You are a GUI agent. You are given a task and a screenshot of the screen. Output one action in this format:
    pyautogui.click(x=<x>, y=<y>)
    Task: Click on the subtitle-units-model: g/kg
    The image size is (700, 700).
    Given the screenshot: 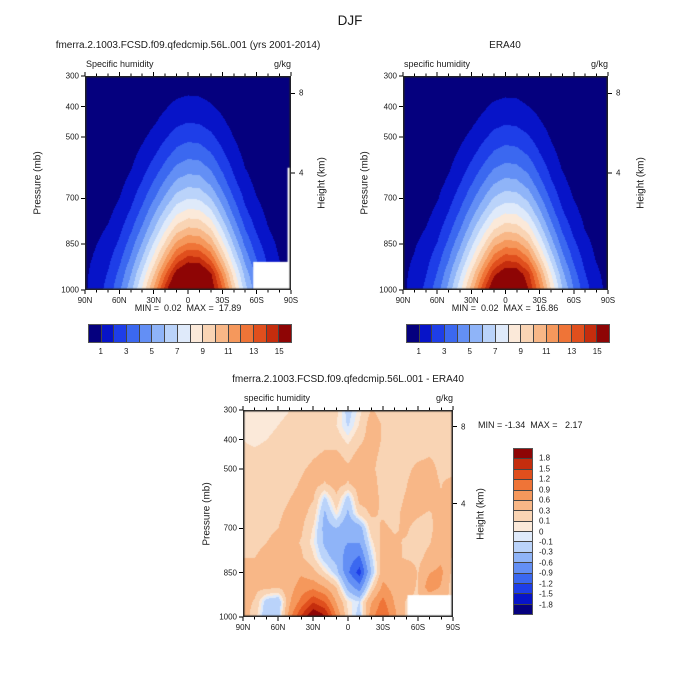 What is the action you would take?
    pyautogui.click(x=282, y=64)
    